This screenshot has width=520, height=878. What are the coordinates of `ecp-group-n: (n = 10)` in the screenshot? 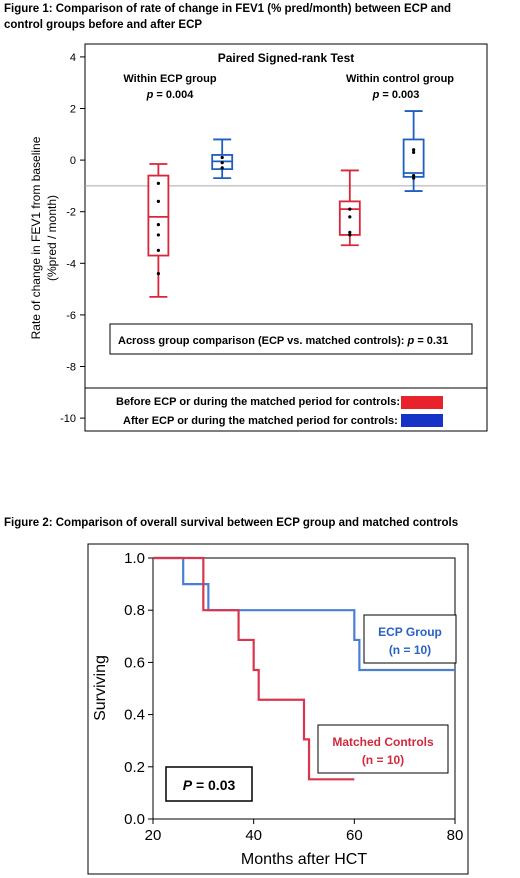 It's located at (410, 650).